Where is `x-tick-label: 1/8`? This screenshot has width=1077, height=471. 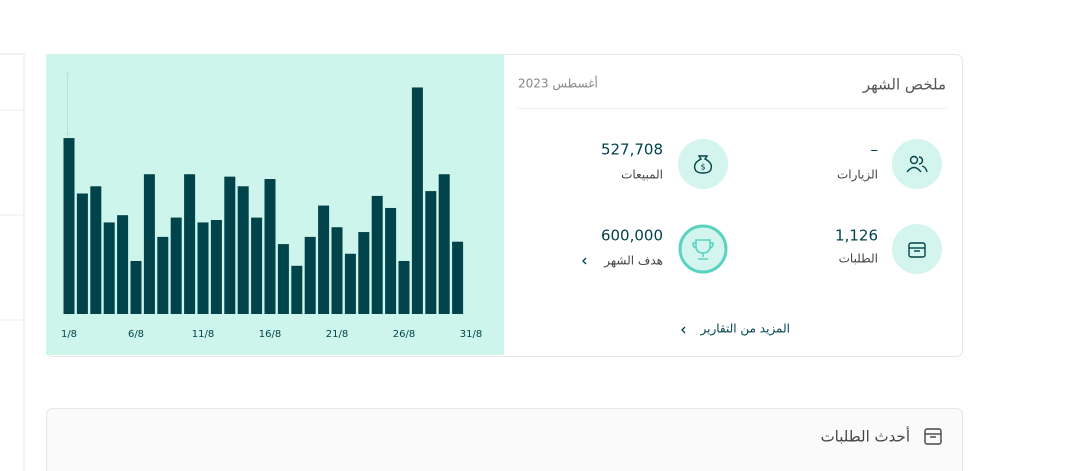
x-tick-label: 1/8 is located at coordinates (69, 334).